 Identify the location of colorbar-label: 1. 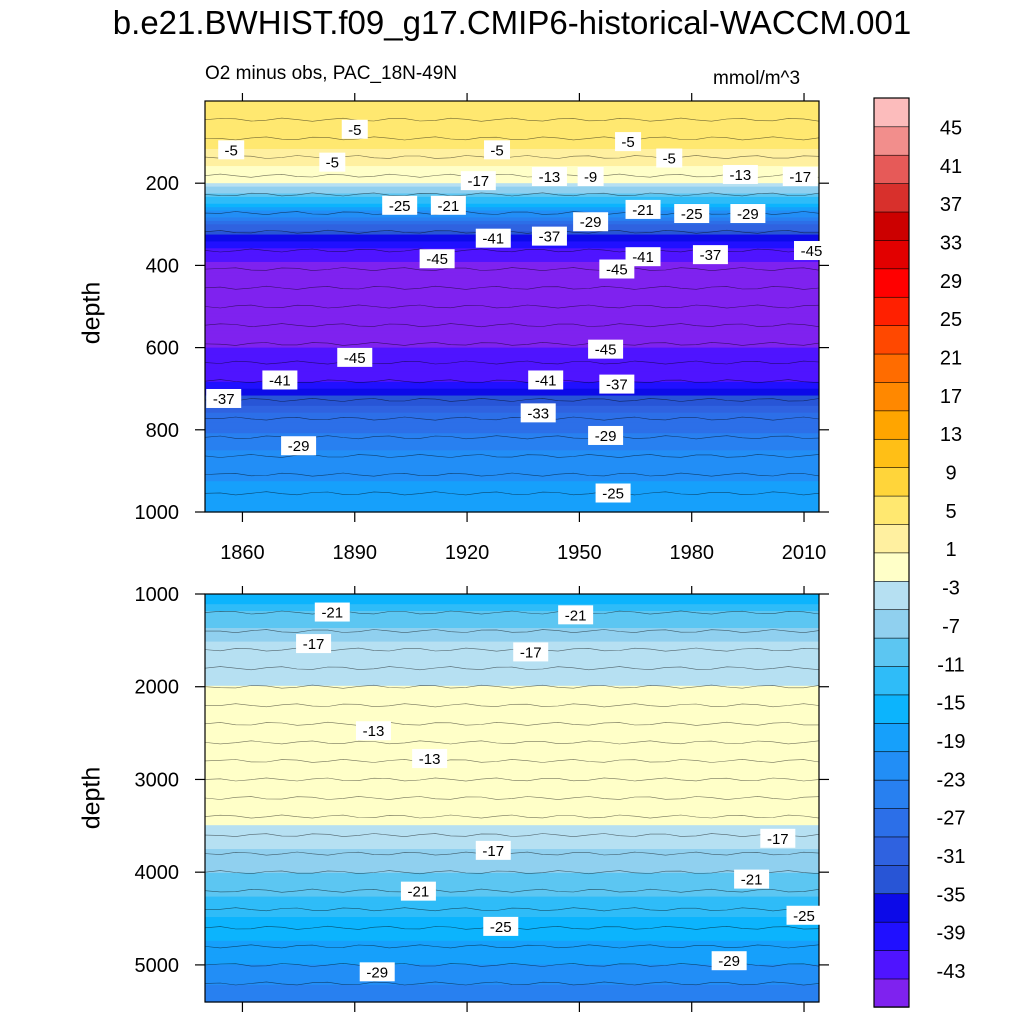
(950, 550).